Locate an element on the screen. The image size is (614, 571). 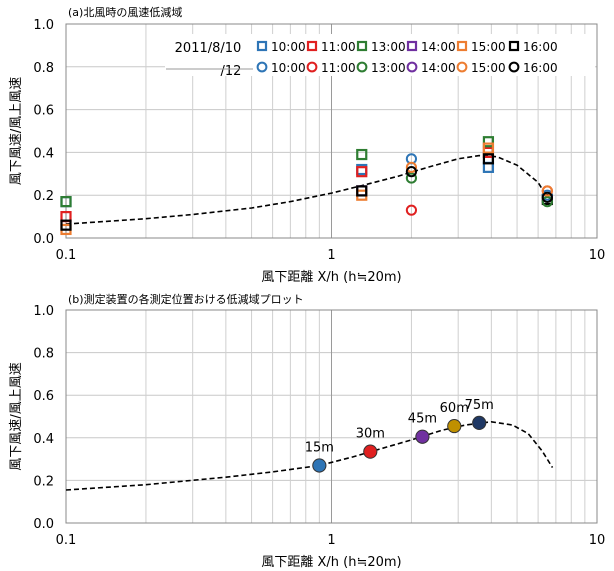
chart-title: (b)測定装置の各測定位置おける低減域プロット is located at coordinates (186, 299).